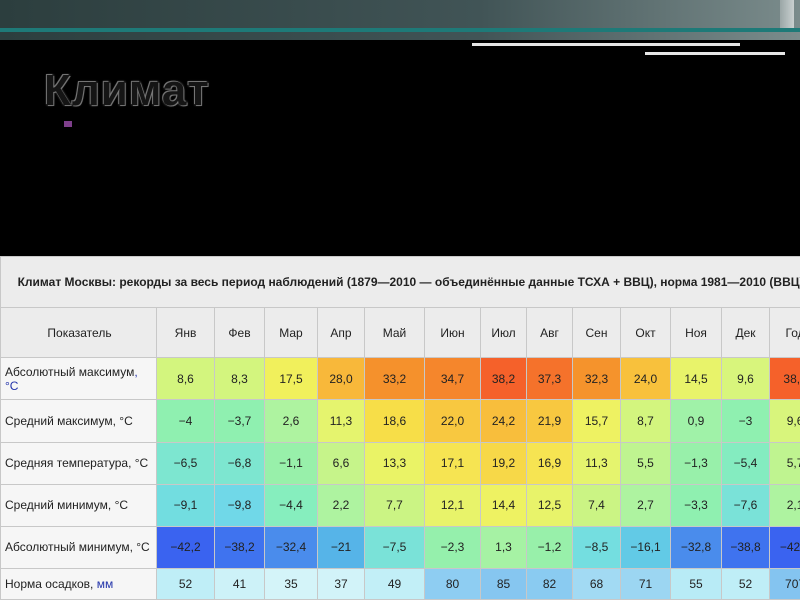 The image size is (800, 600). I want to click on value-cell: 24,2, so click(503, 421).